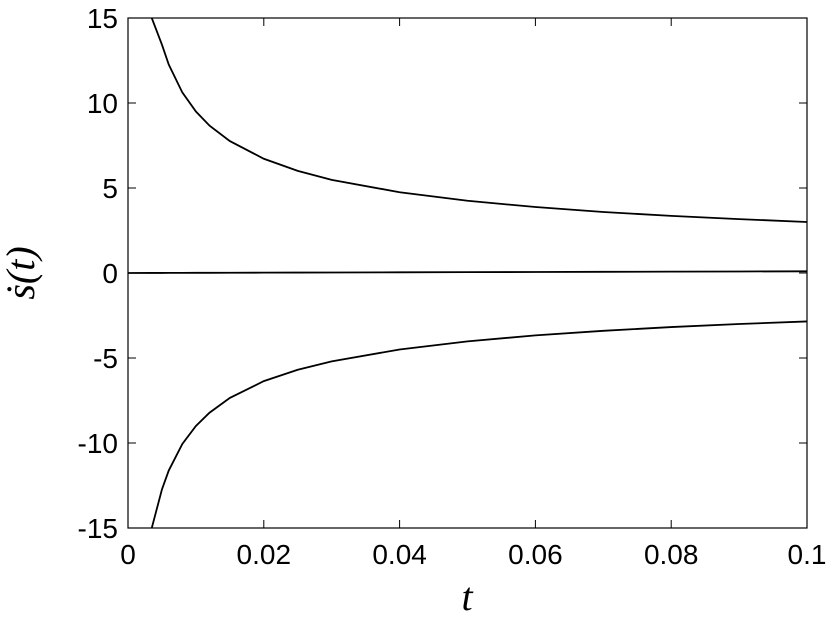  What do you see at coordinates (467, 272) in the screenshot?
I see `line` at bounding box center [467, 272].